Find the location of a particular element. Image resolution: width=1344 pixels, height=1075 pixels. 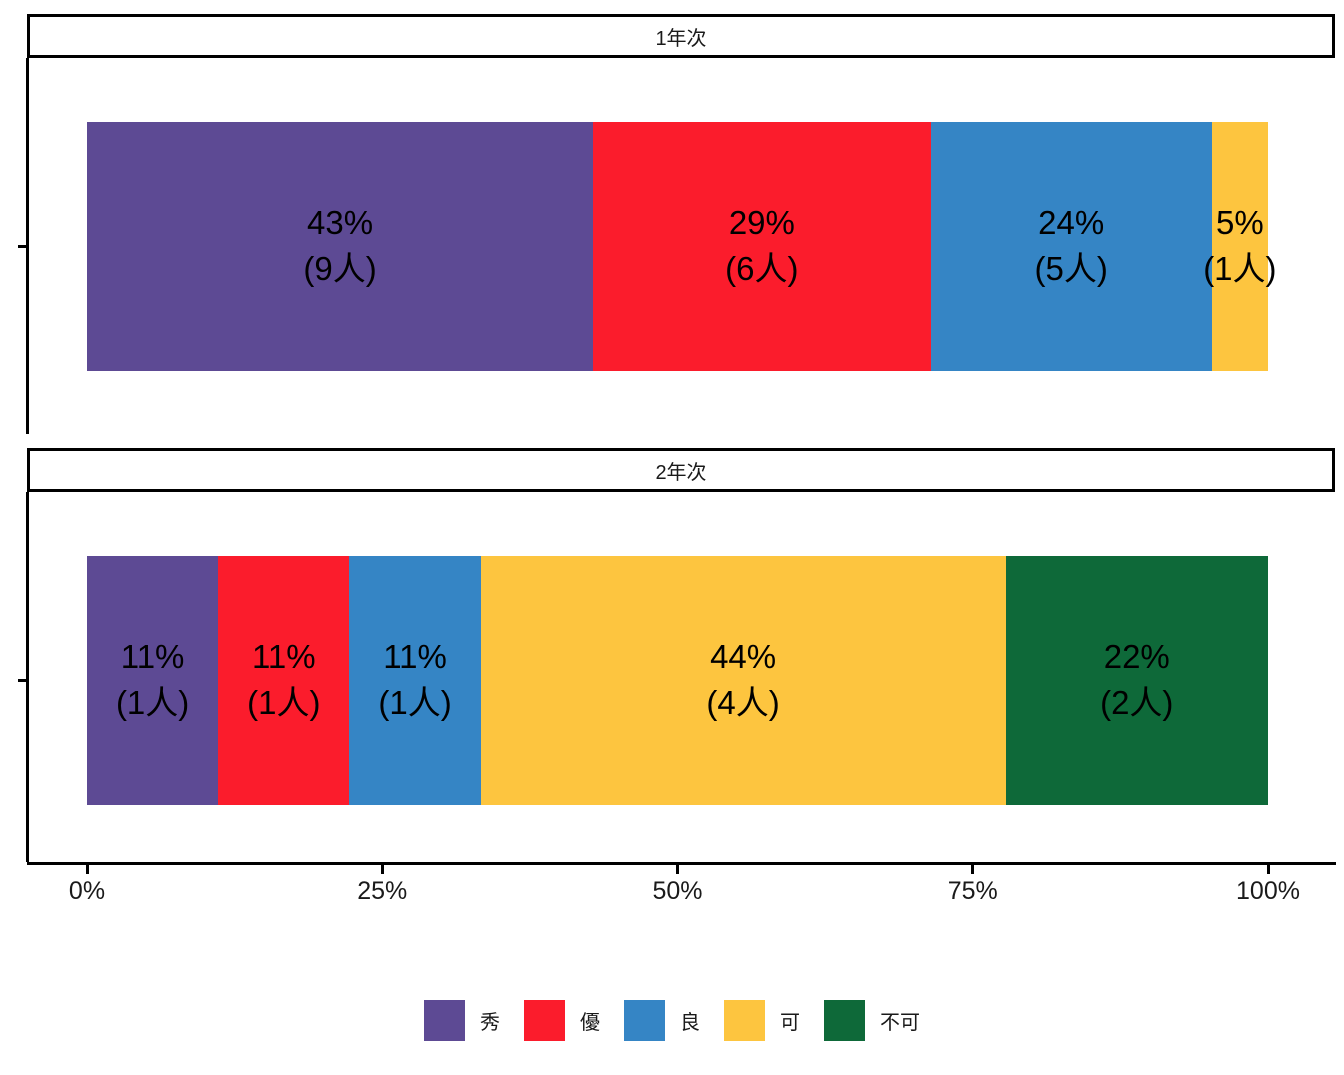

bar-segment-不可: 22% (2人) is located at coordinates (1136, 680).